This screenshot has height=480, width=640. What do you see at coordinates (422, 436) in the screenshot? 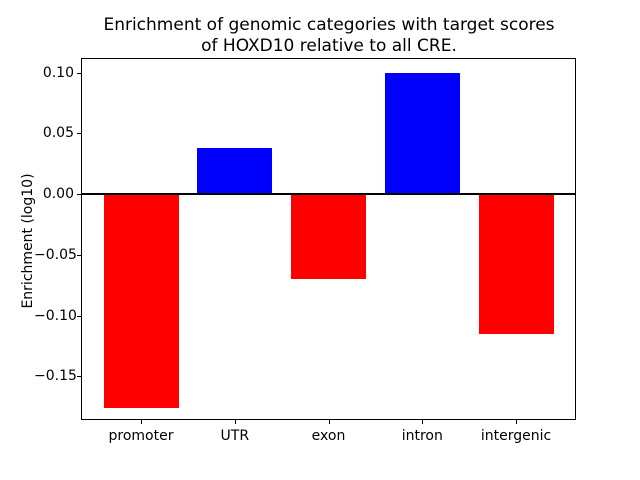
I see `x-tick-label-intron: intron` at bounding box center [422, 436].